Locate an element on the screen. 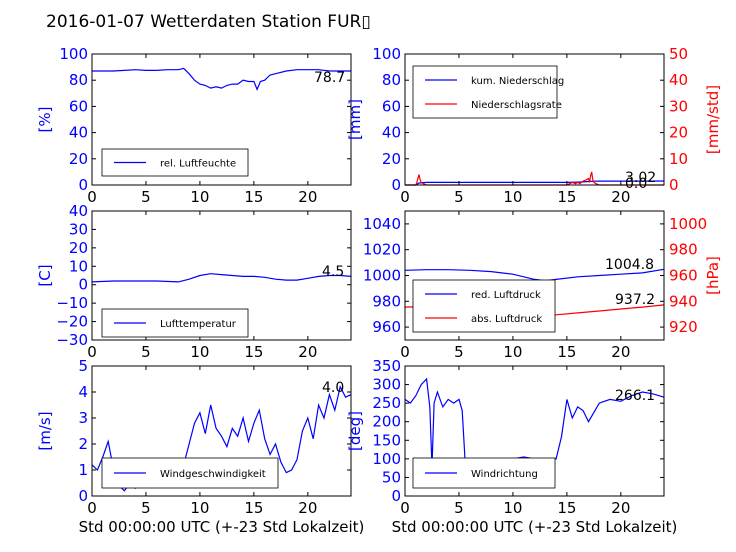  legend-entry: abs. Luftdruck is located at coordinates (506, 319).